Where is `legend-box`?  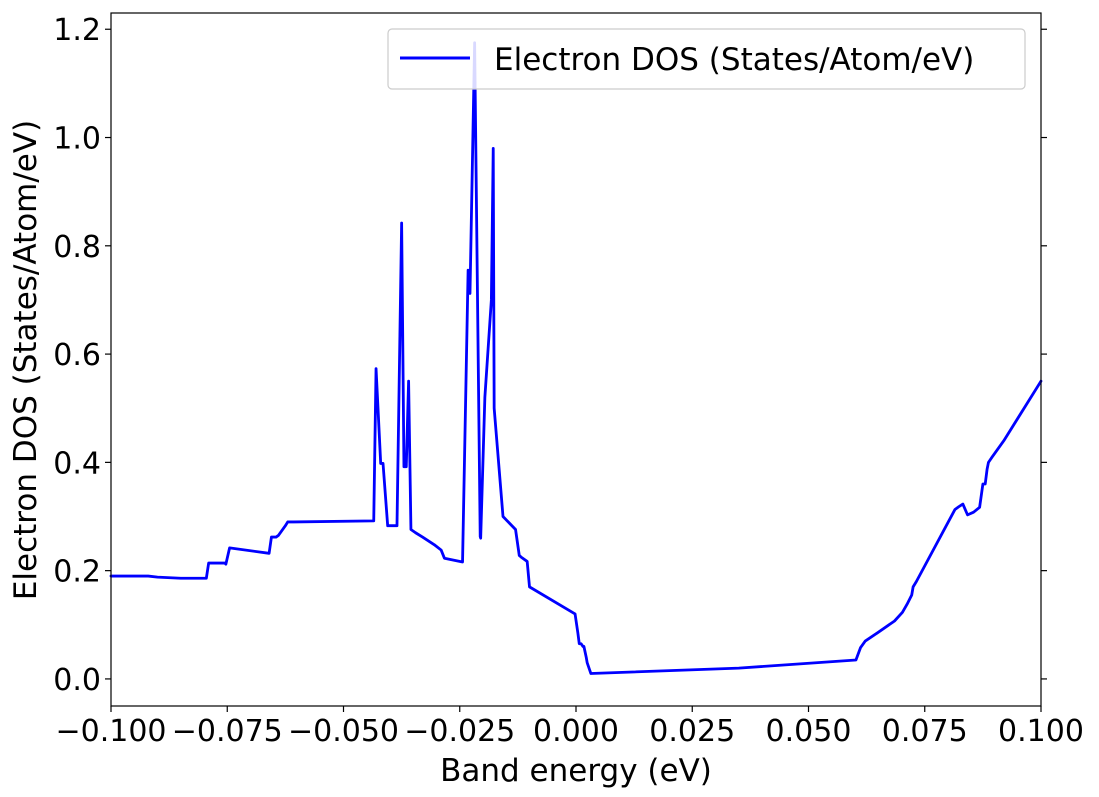 legend-box is located at coordinates (706, 59).